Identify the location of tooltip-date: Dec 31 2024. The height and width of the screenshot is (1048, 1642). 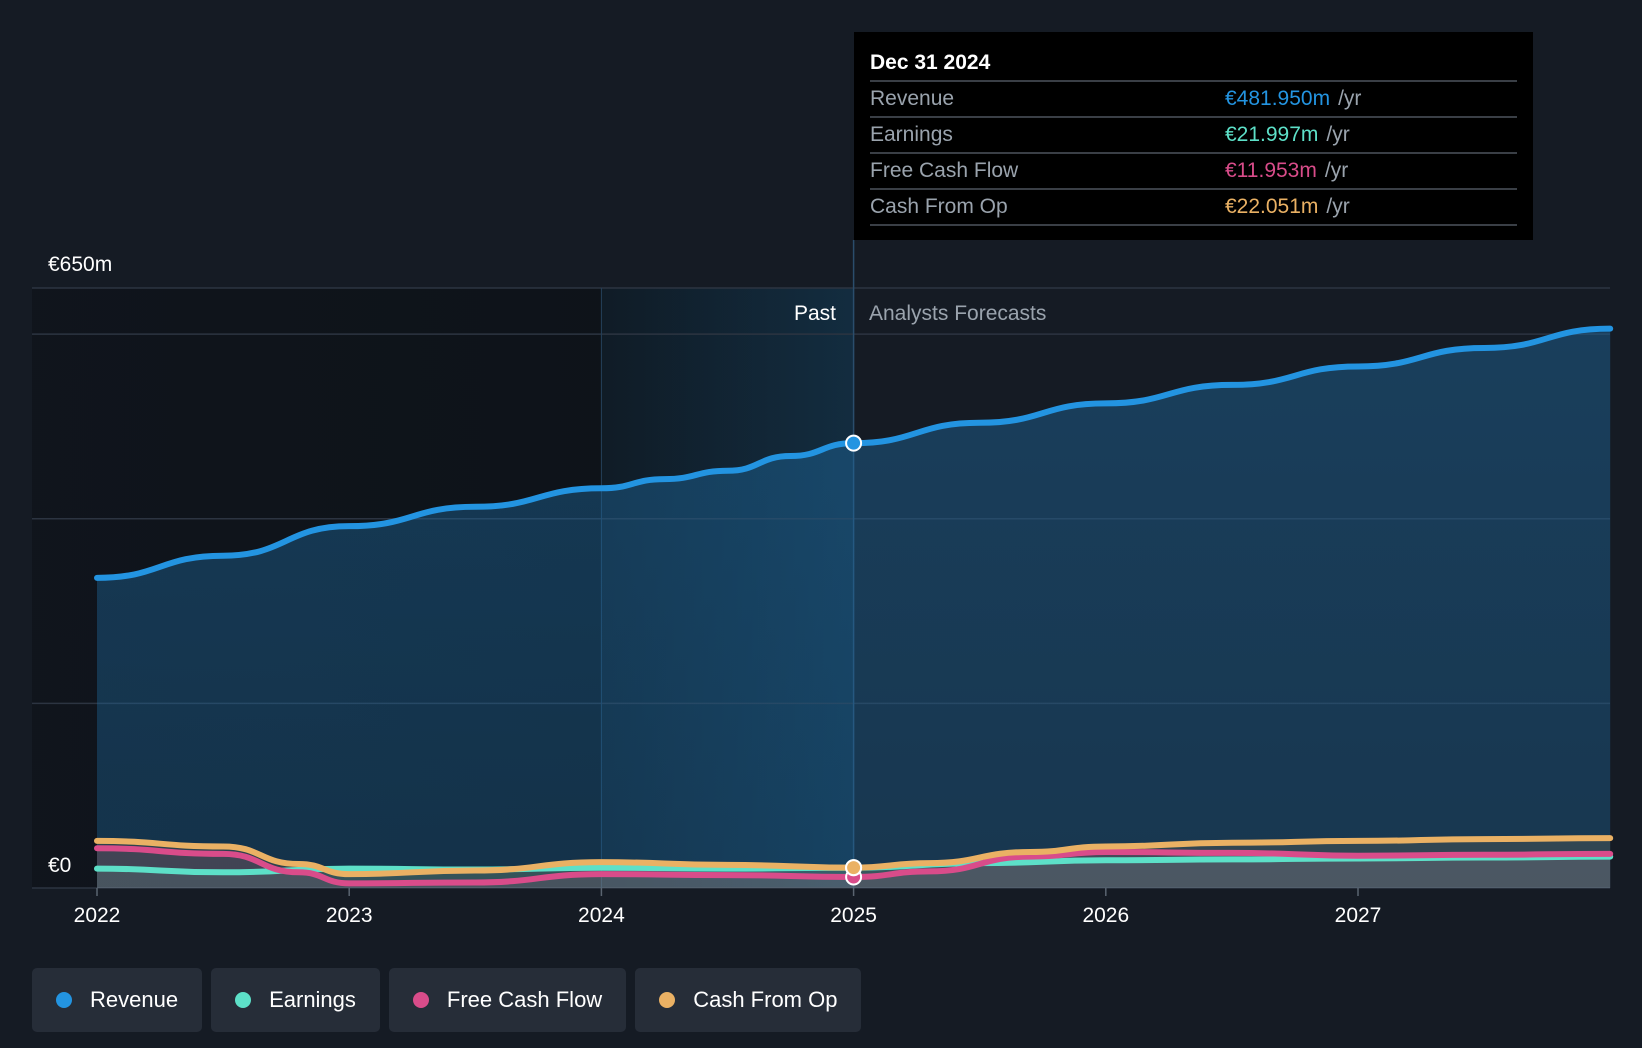
(1193, 64).